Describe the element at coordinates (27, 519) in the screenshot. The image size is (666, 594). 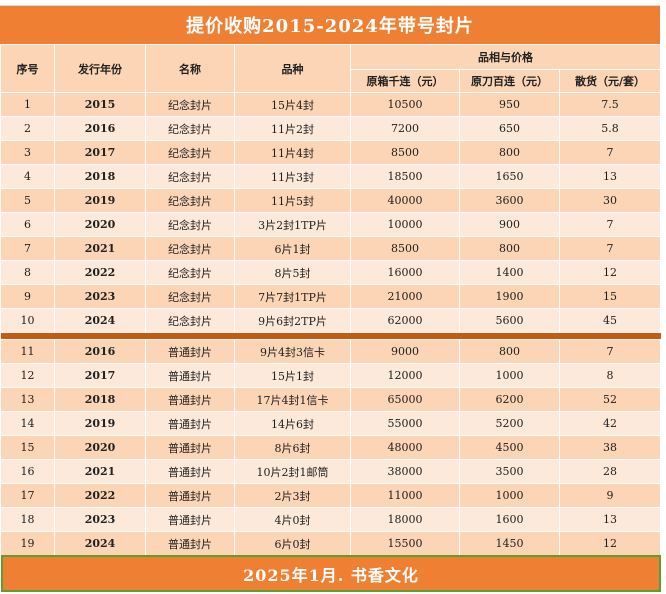
I see `cell-seq: 18` at that location.